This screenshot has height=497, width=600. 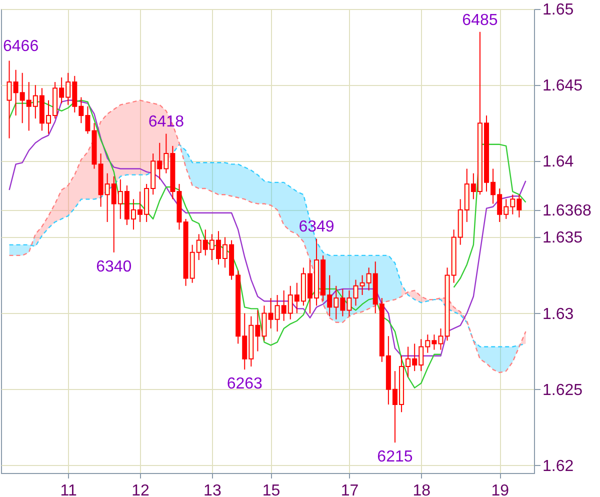 I want to click on annotation: 6349, so click(x=316, y=227).